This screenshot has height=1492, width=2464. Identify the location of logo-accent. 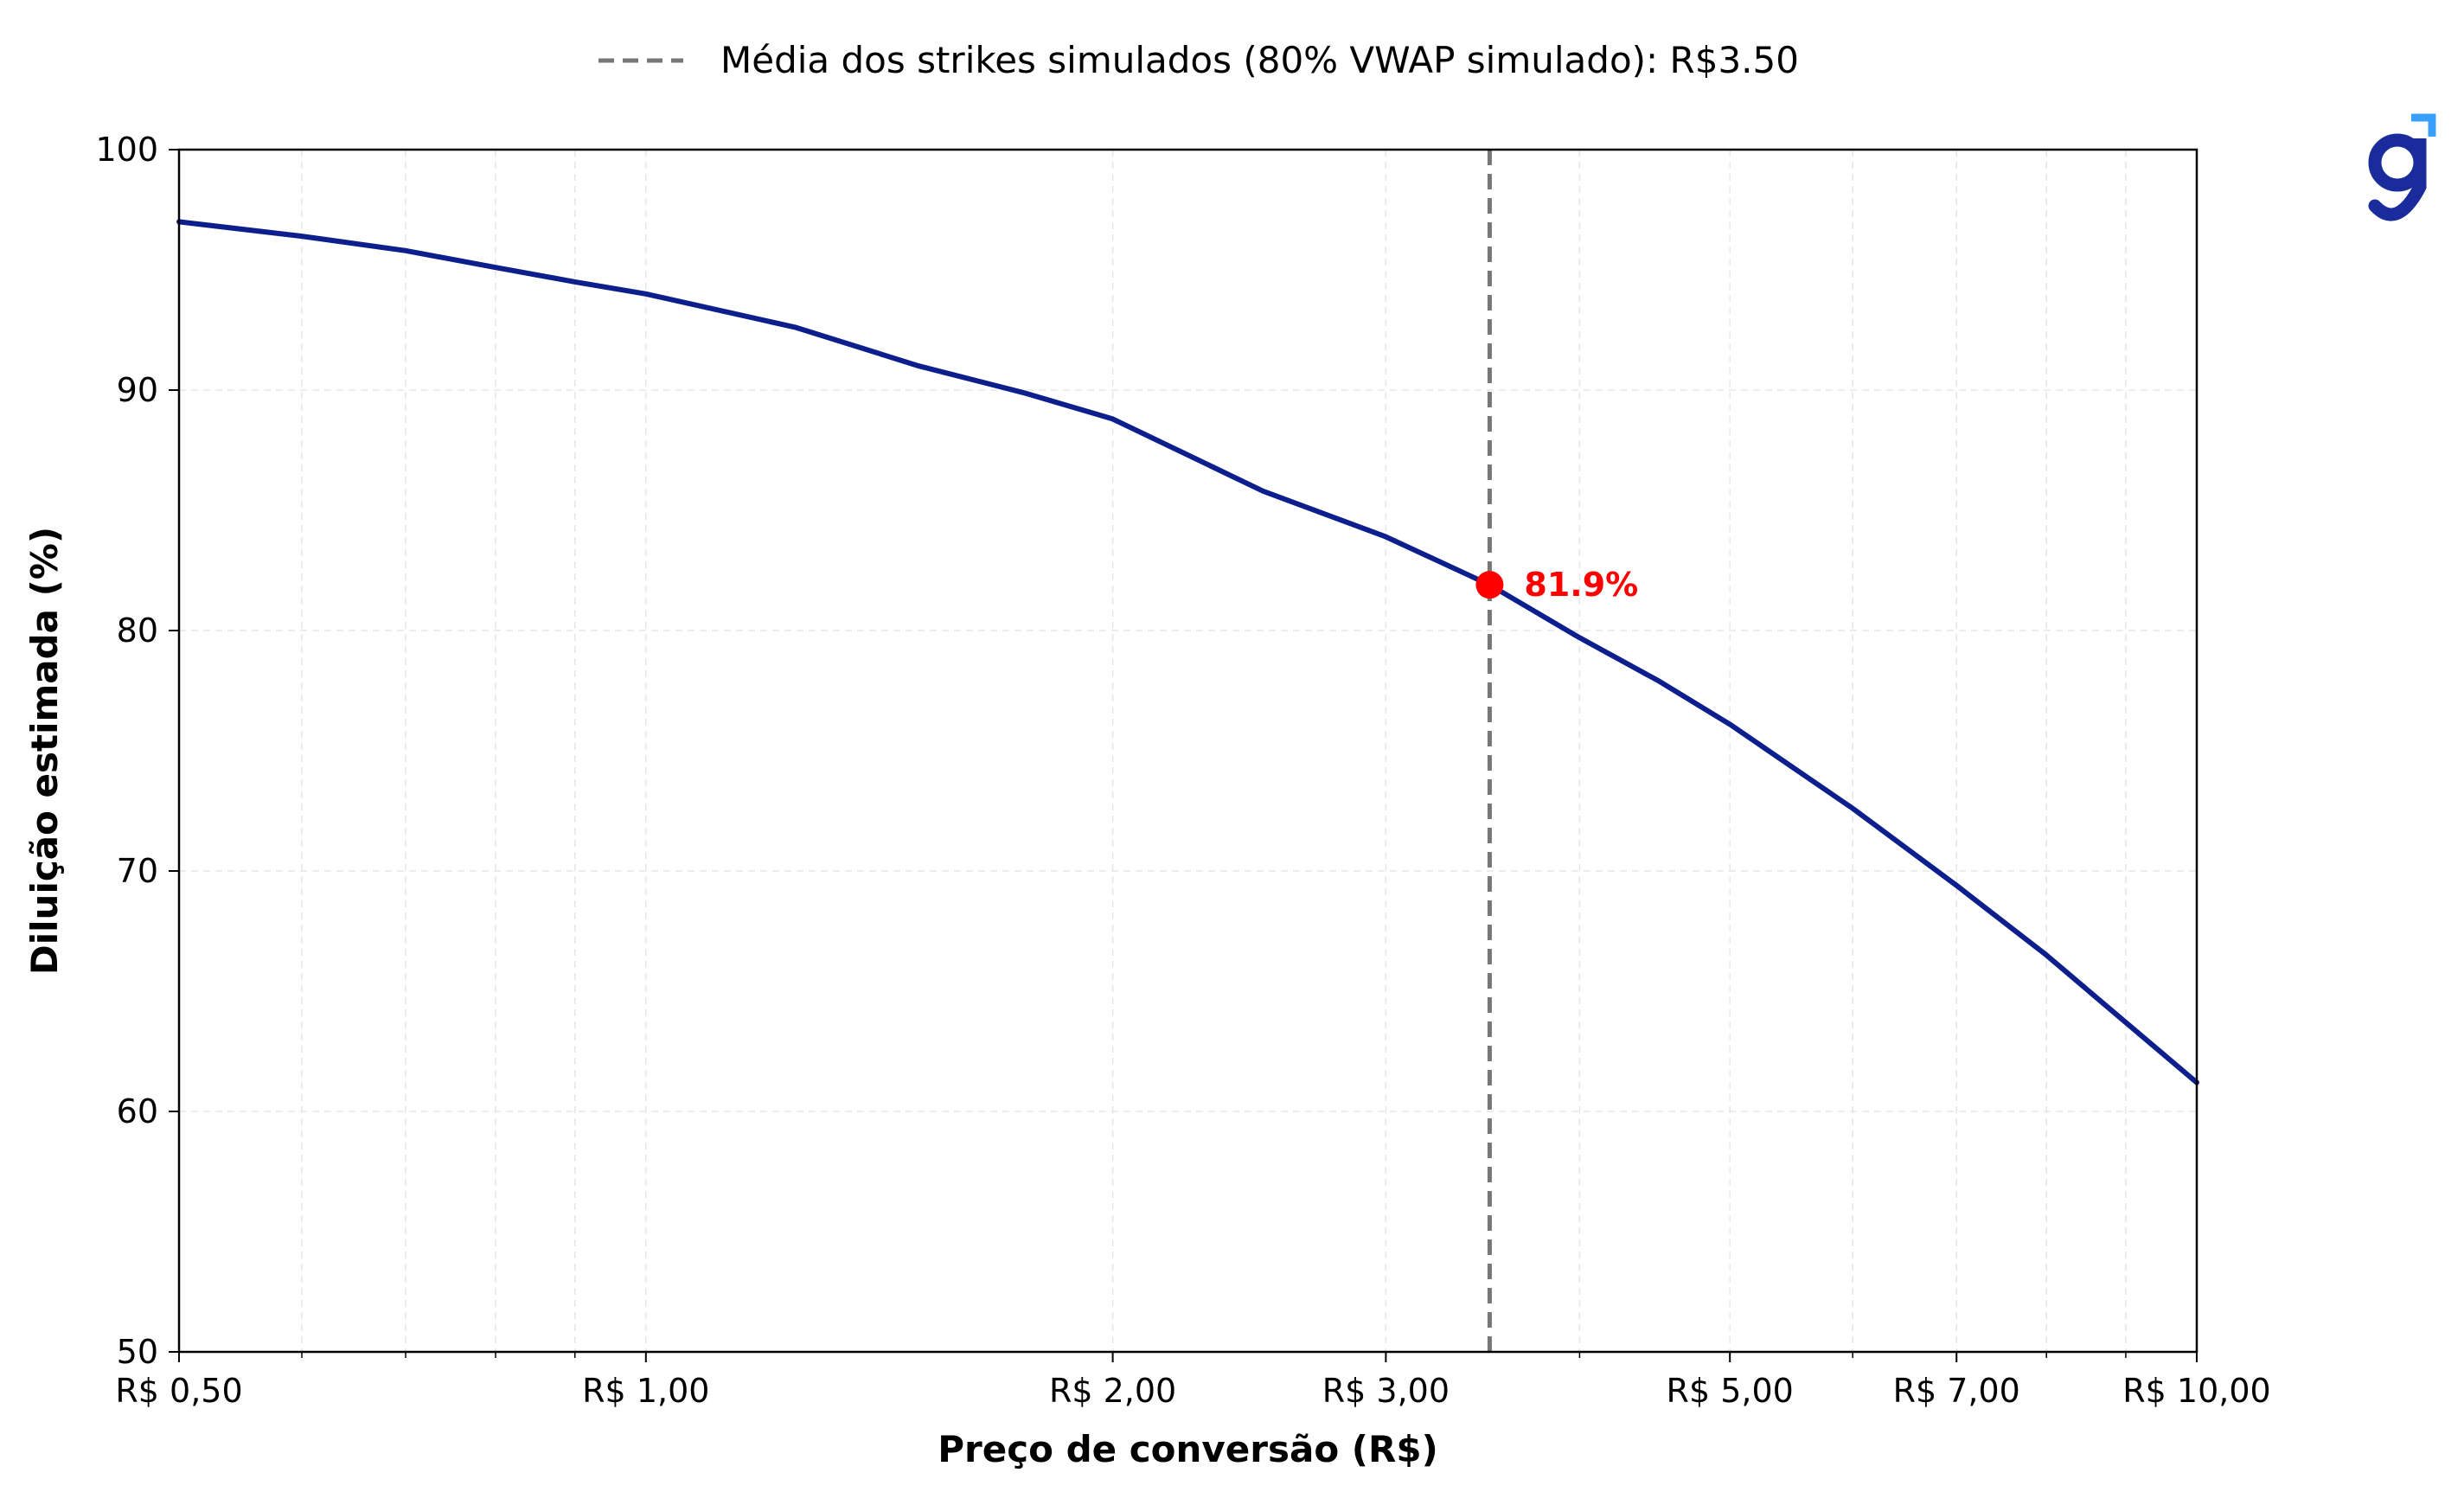
(2423, 125).